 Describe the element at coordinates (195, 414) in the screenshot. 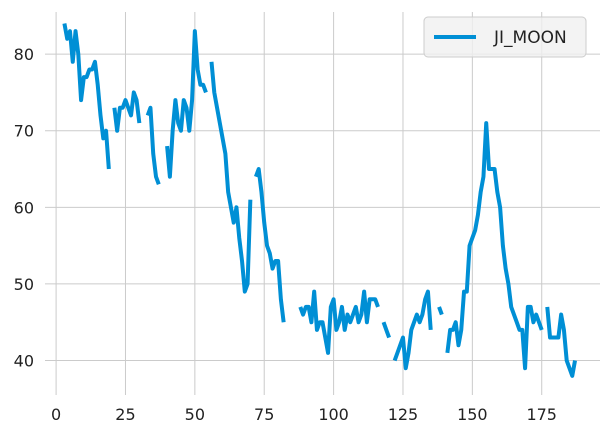

I see `x-tick-label: 50` at that location.